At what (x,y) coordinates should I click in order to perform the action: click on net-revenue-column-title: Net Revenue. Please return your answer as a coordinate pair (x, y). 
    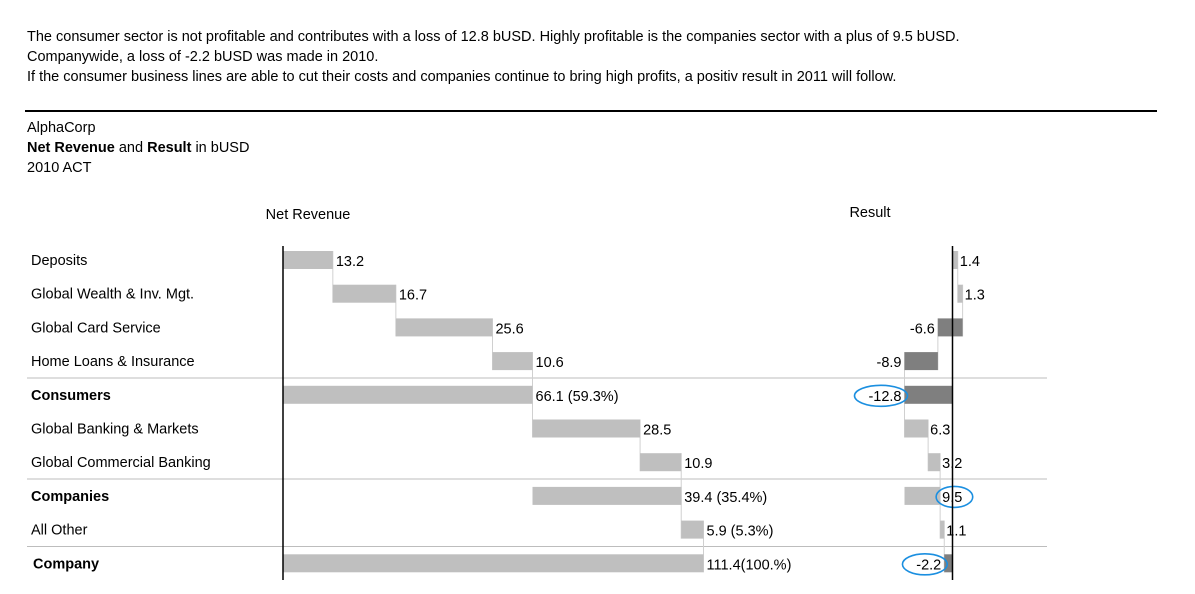
    Looking at the image, I should click on (308, 215).